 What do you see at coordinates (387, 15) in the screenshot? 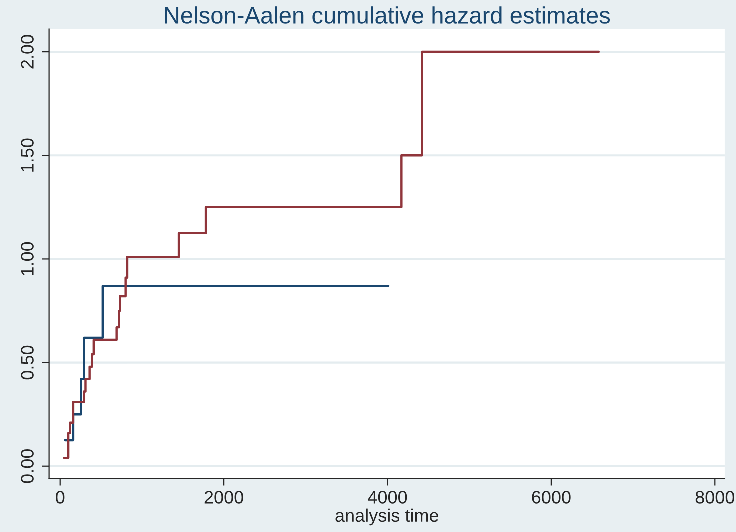
I see `chart-title: Nelson-Aalen cumulative hazard estimates` at bounding box center [387, 15].